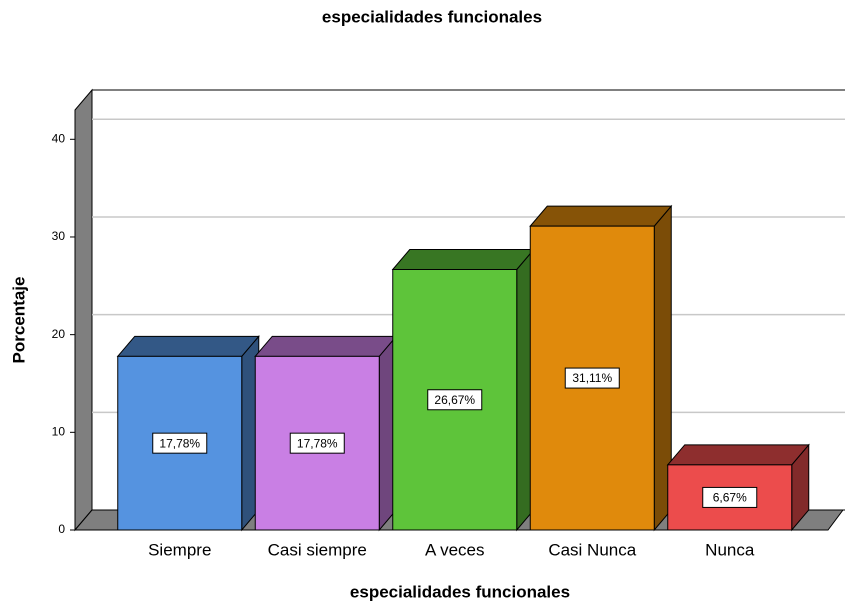 The width and height of the screenshot is (845, 605). Describe the element at coordinates (83, 310) in the screenshot. I see `left-wall` at that location.